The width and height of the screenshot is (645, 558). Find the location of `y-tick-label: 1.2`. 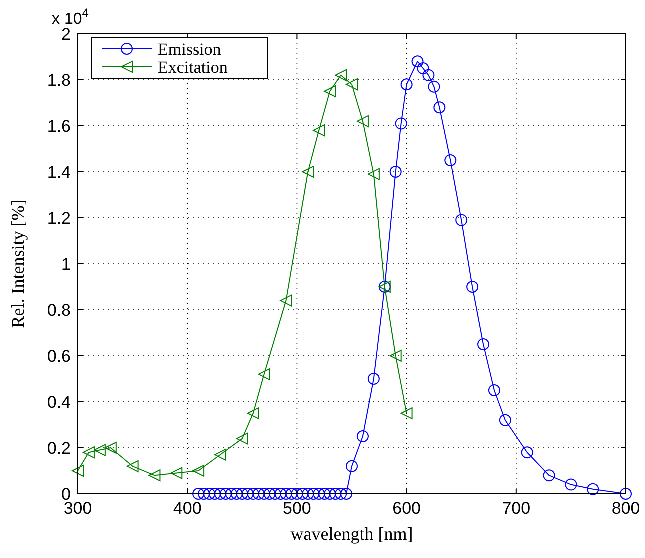

y-tick-label: 1.2 is located at coordinates (59, 218).